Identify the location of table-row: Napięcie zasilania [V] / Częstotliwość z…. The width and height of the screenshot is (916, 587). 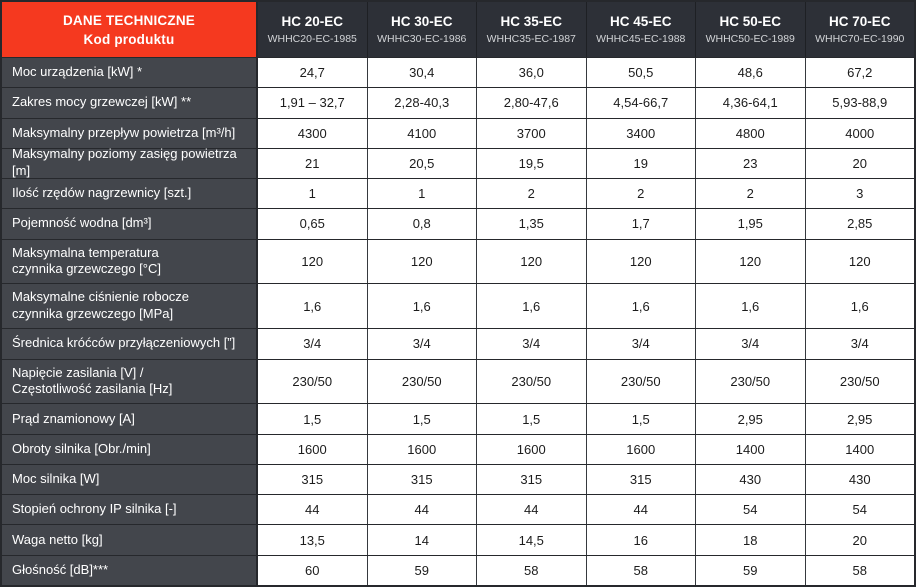
(458, 381).